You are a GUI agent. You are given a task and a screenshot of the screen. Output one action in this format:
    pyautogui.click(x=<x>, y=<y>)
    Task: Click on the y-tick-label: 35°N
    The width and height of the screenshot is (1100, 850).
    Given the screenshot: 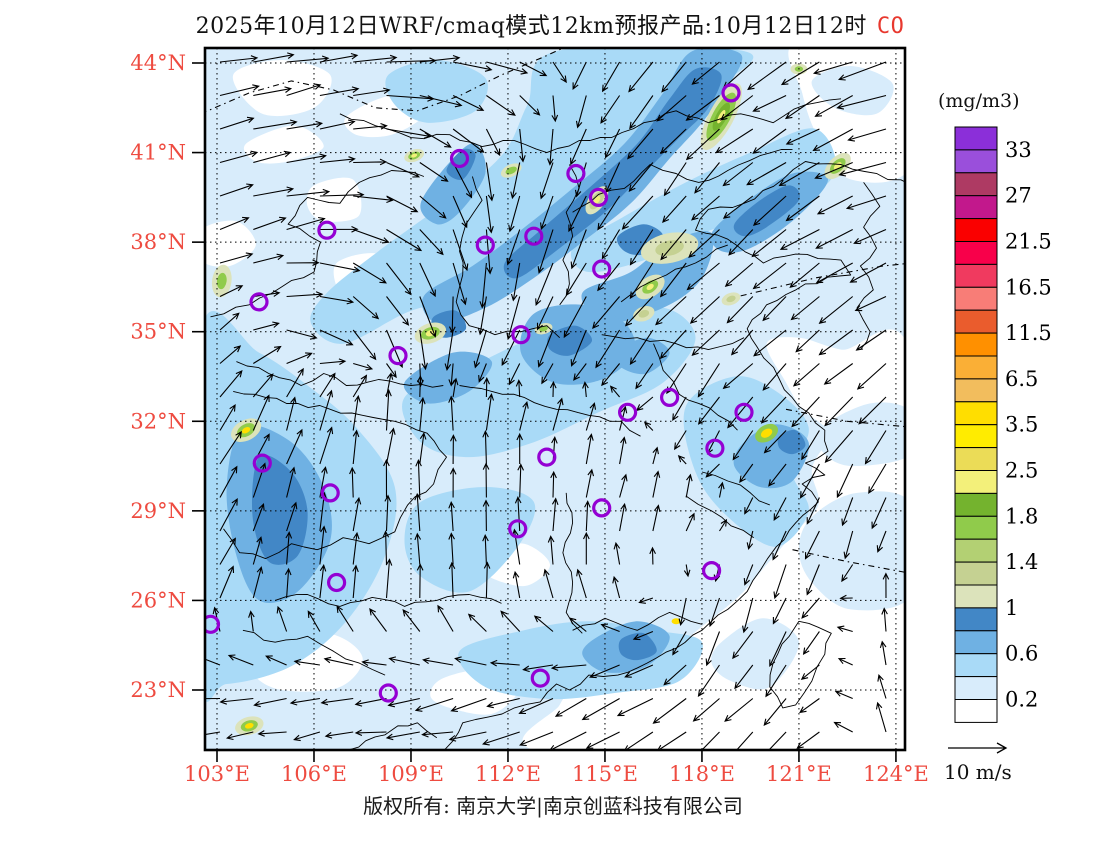 What is the action you would take?
    pyautogui.click(x=158, y=332)
    